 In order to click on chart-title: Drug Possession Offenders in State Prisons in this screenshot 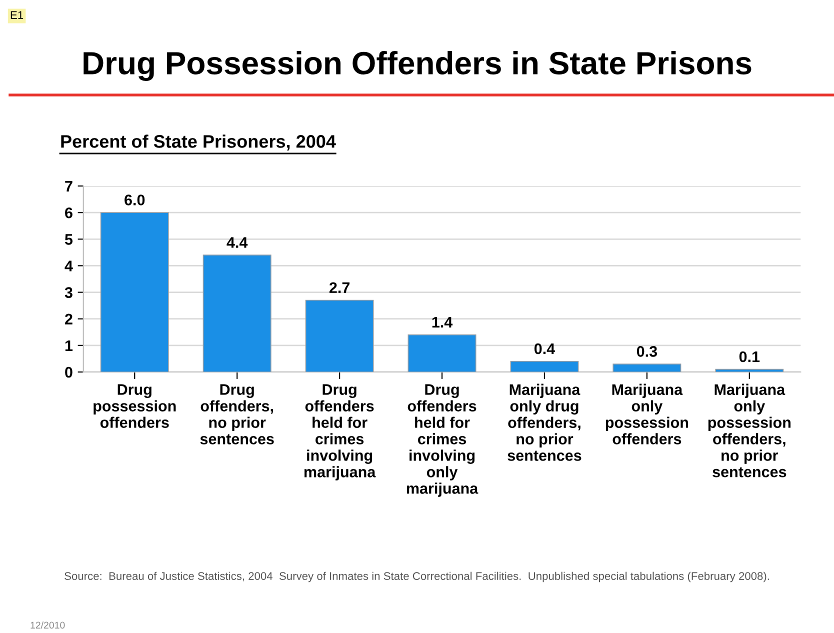, I will do `click(418, 66)`.